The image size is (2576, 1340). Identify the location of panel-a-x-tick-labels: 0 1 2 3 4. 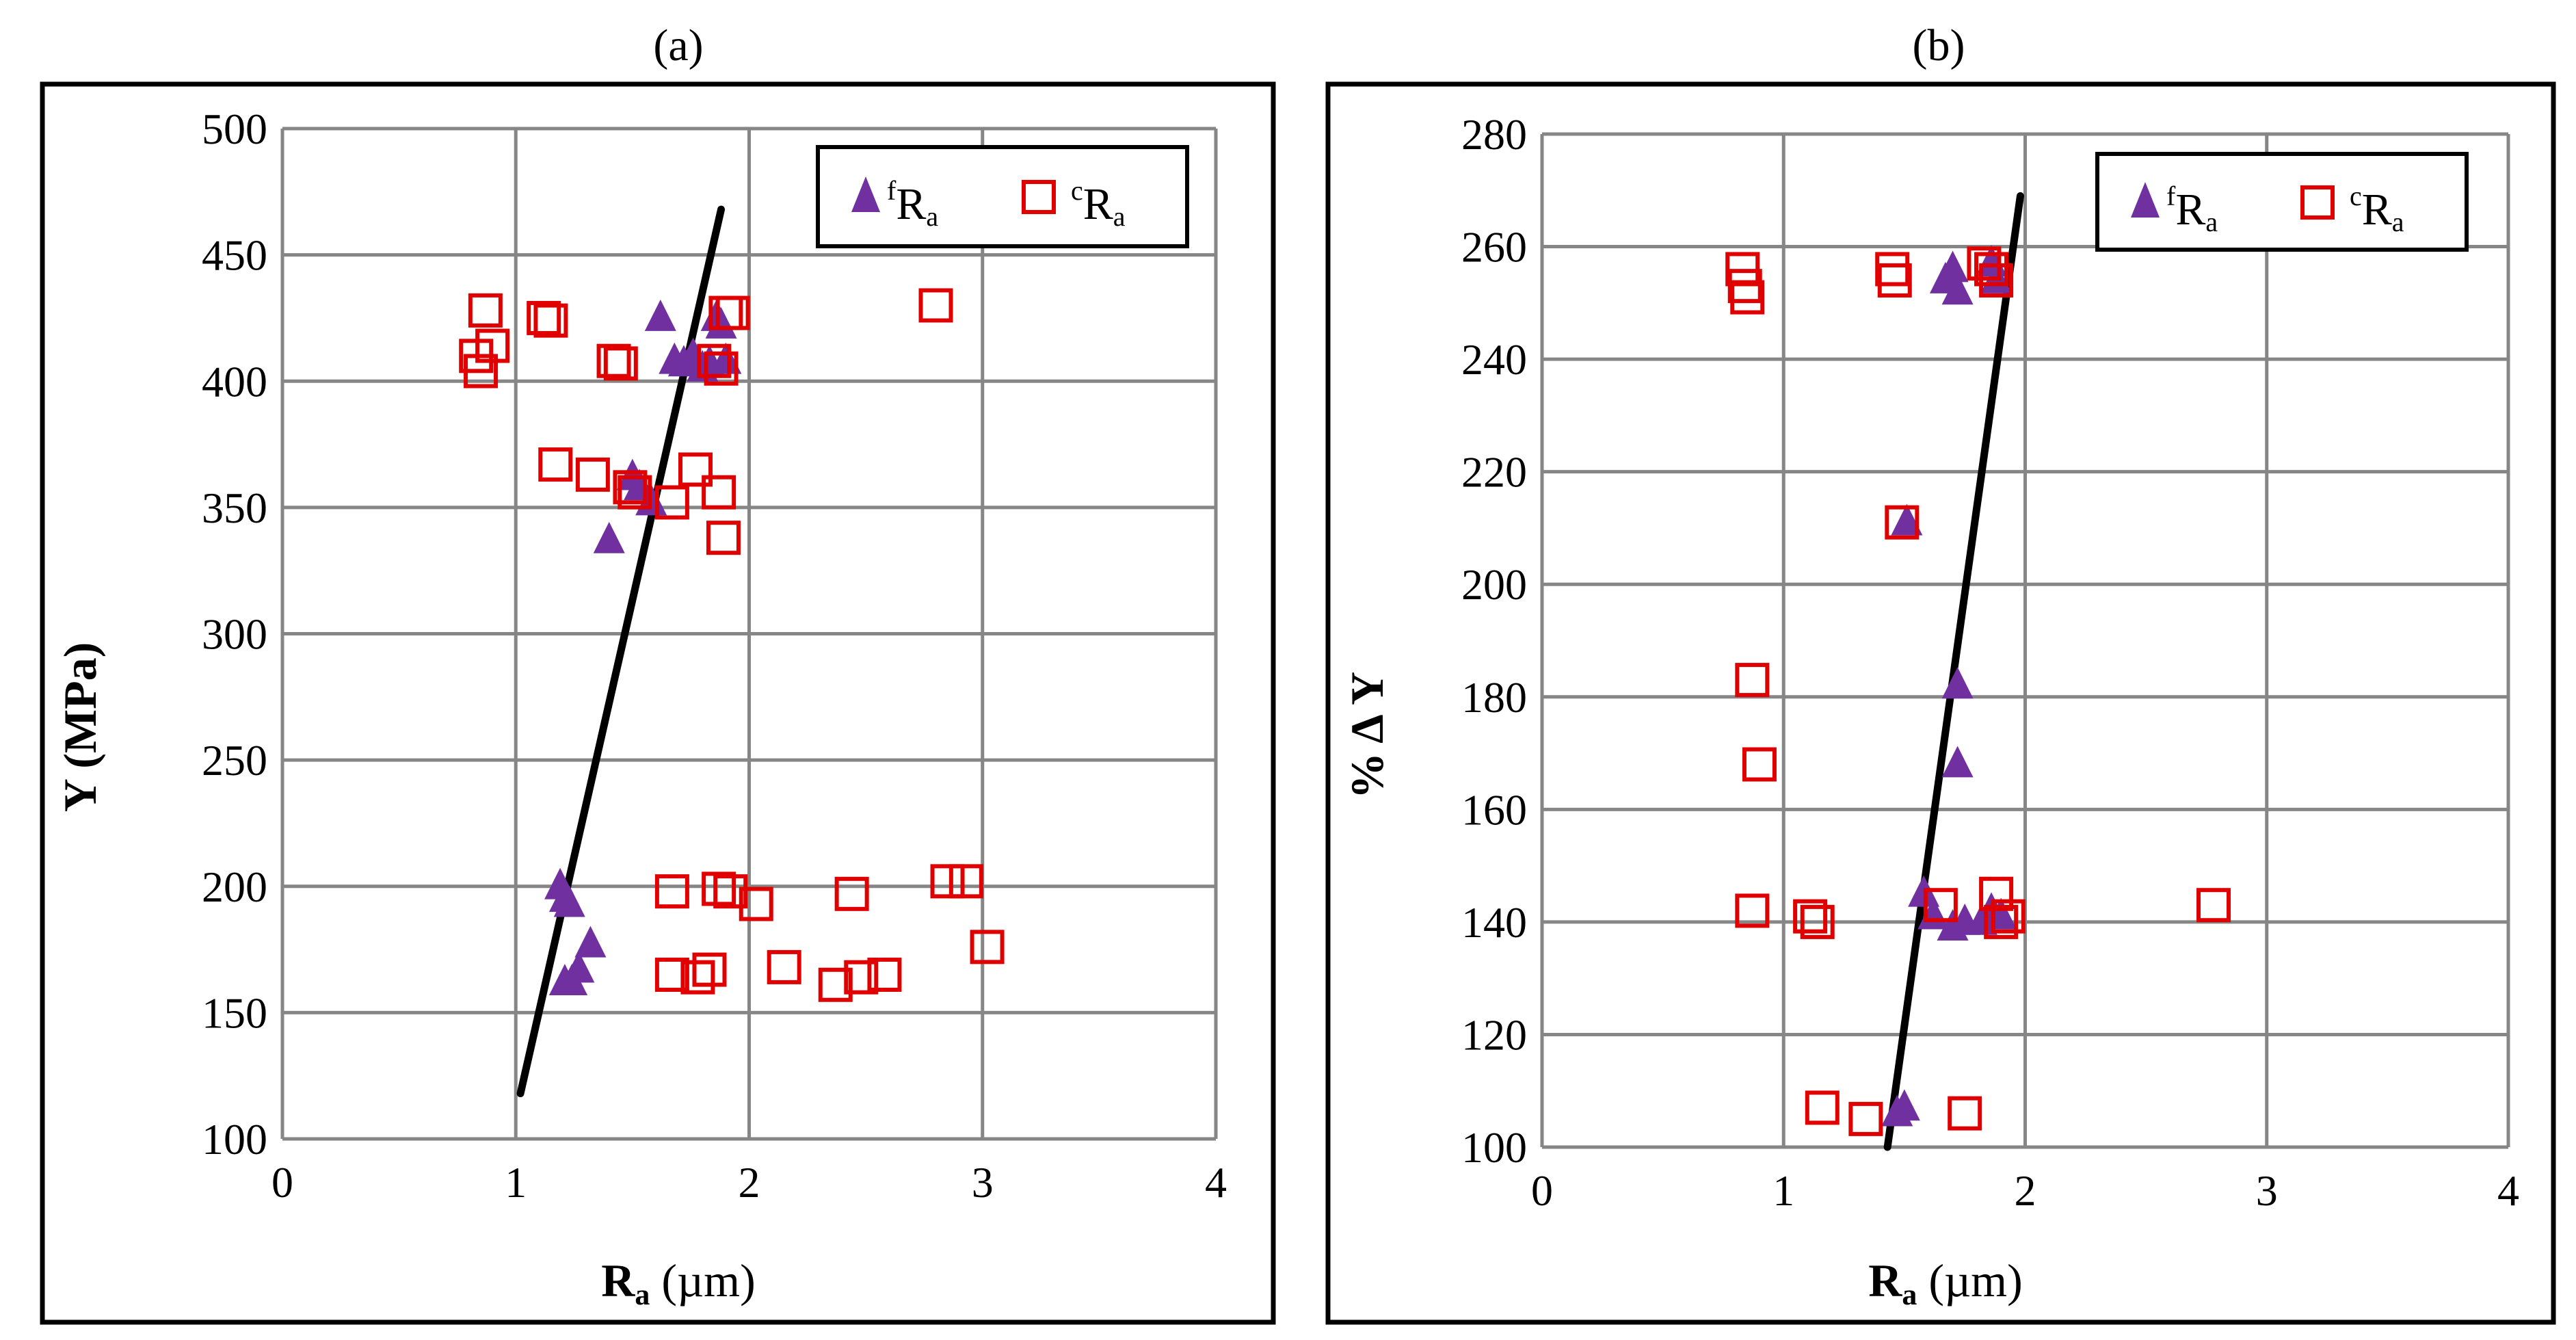
(749, 1182).